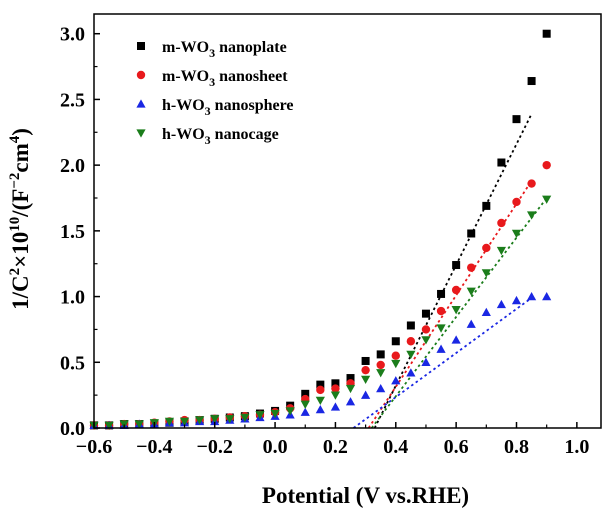 Image resolution: width=602 pixels, height=509 pixels. What do you see at coordinates (72, 232) in the screenshot?
I see `y-tick-label: 1.5` at bounding box center [72, 232].